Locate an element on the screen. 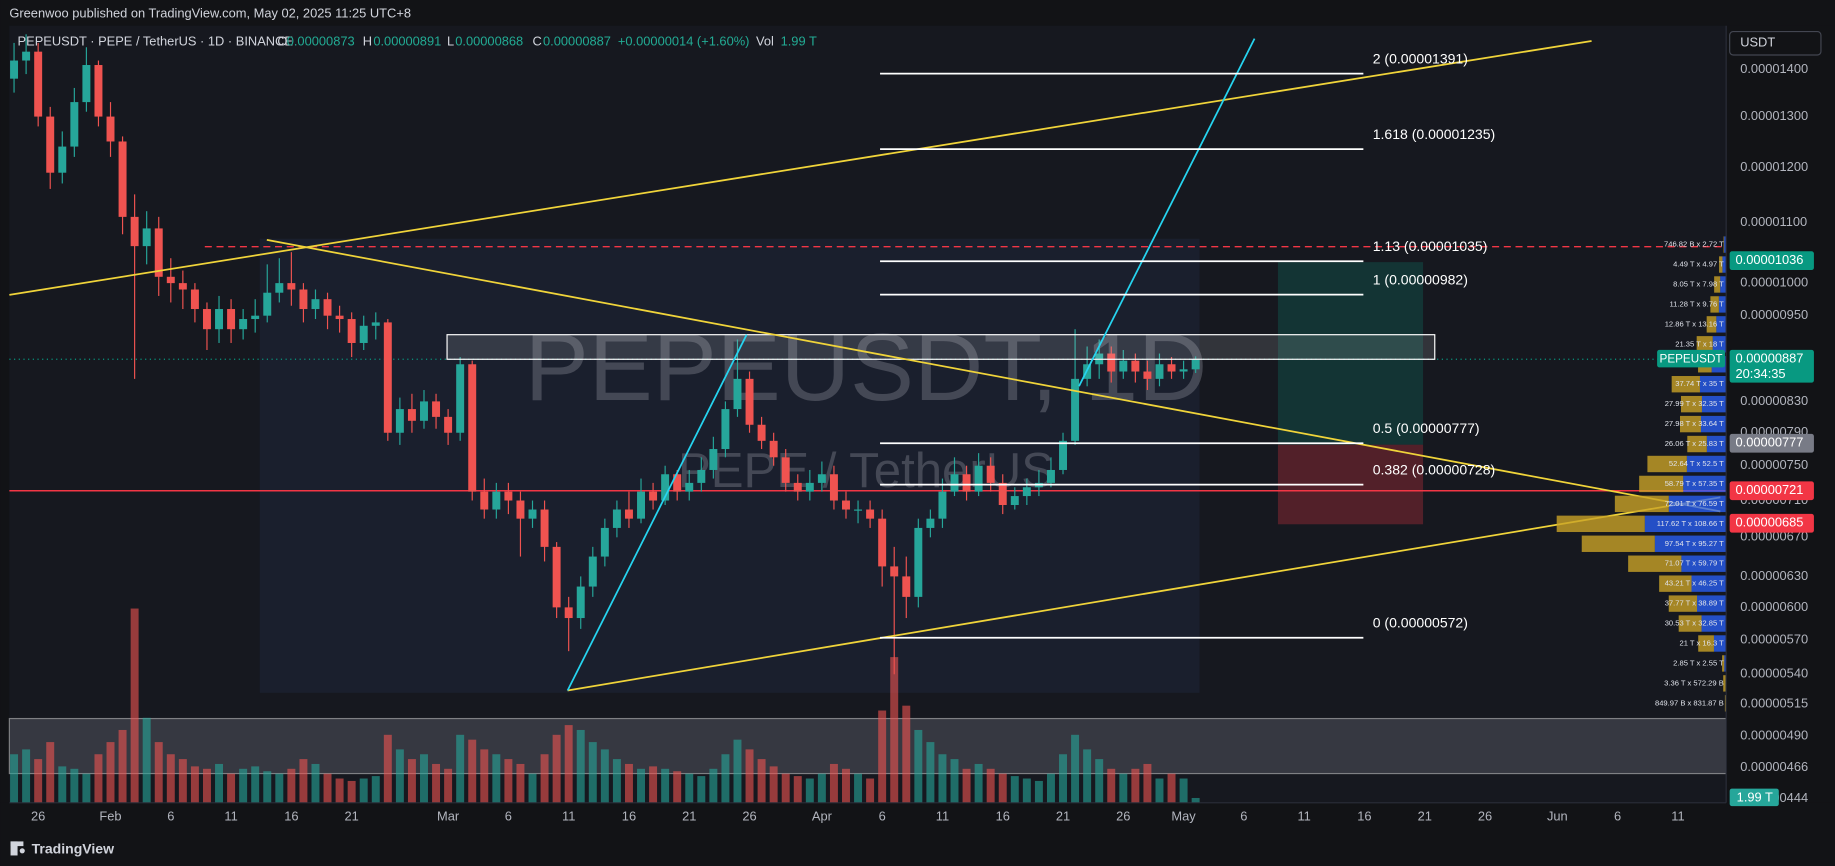 This screenshot has height=866, width=1835. profile-label: 21.35 T x 18 T is located at coordinates (1699, 343).